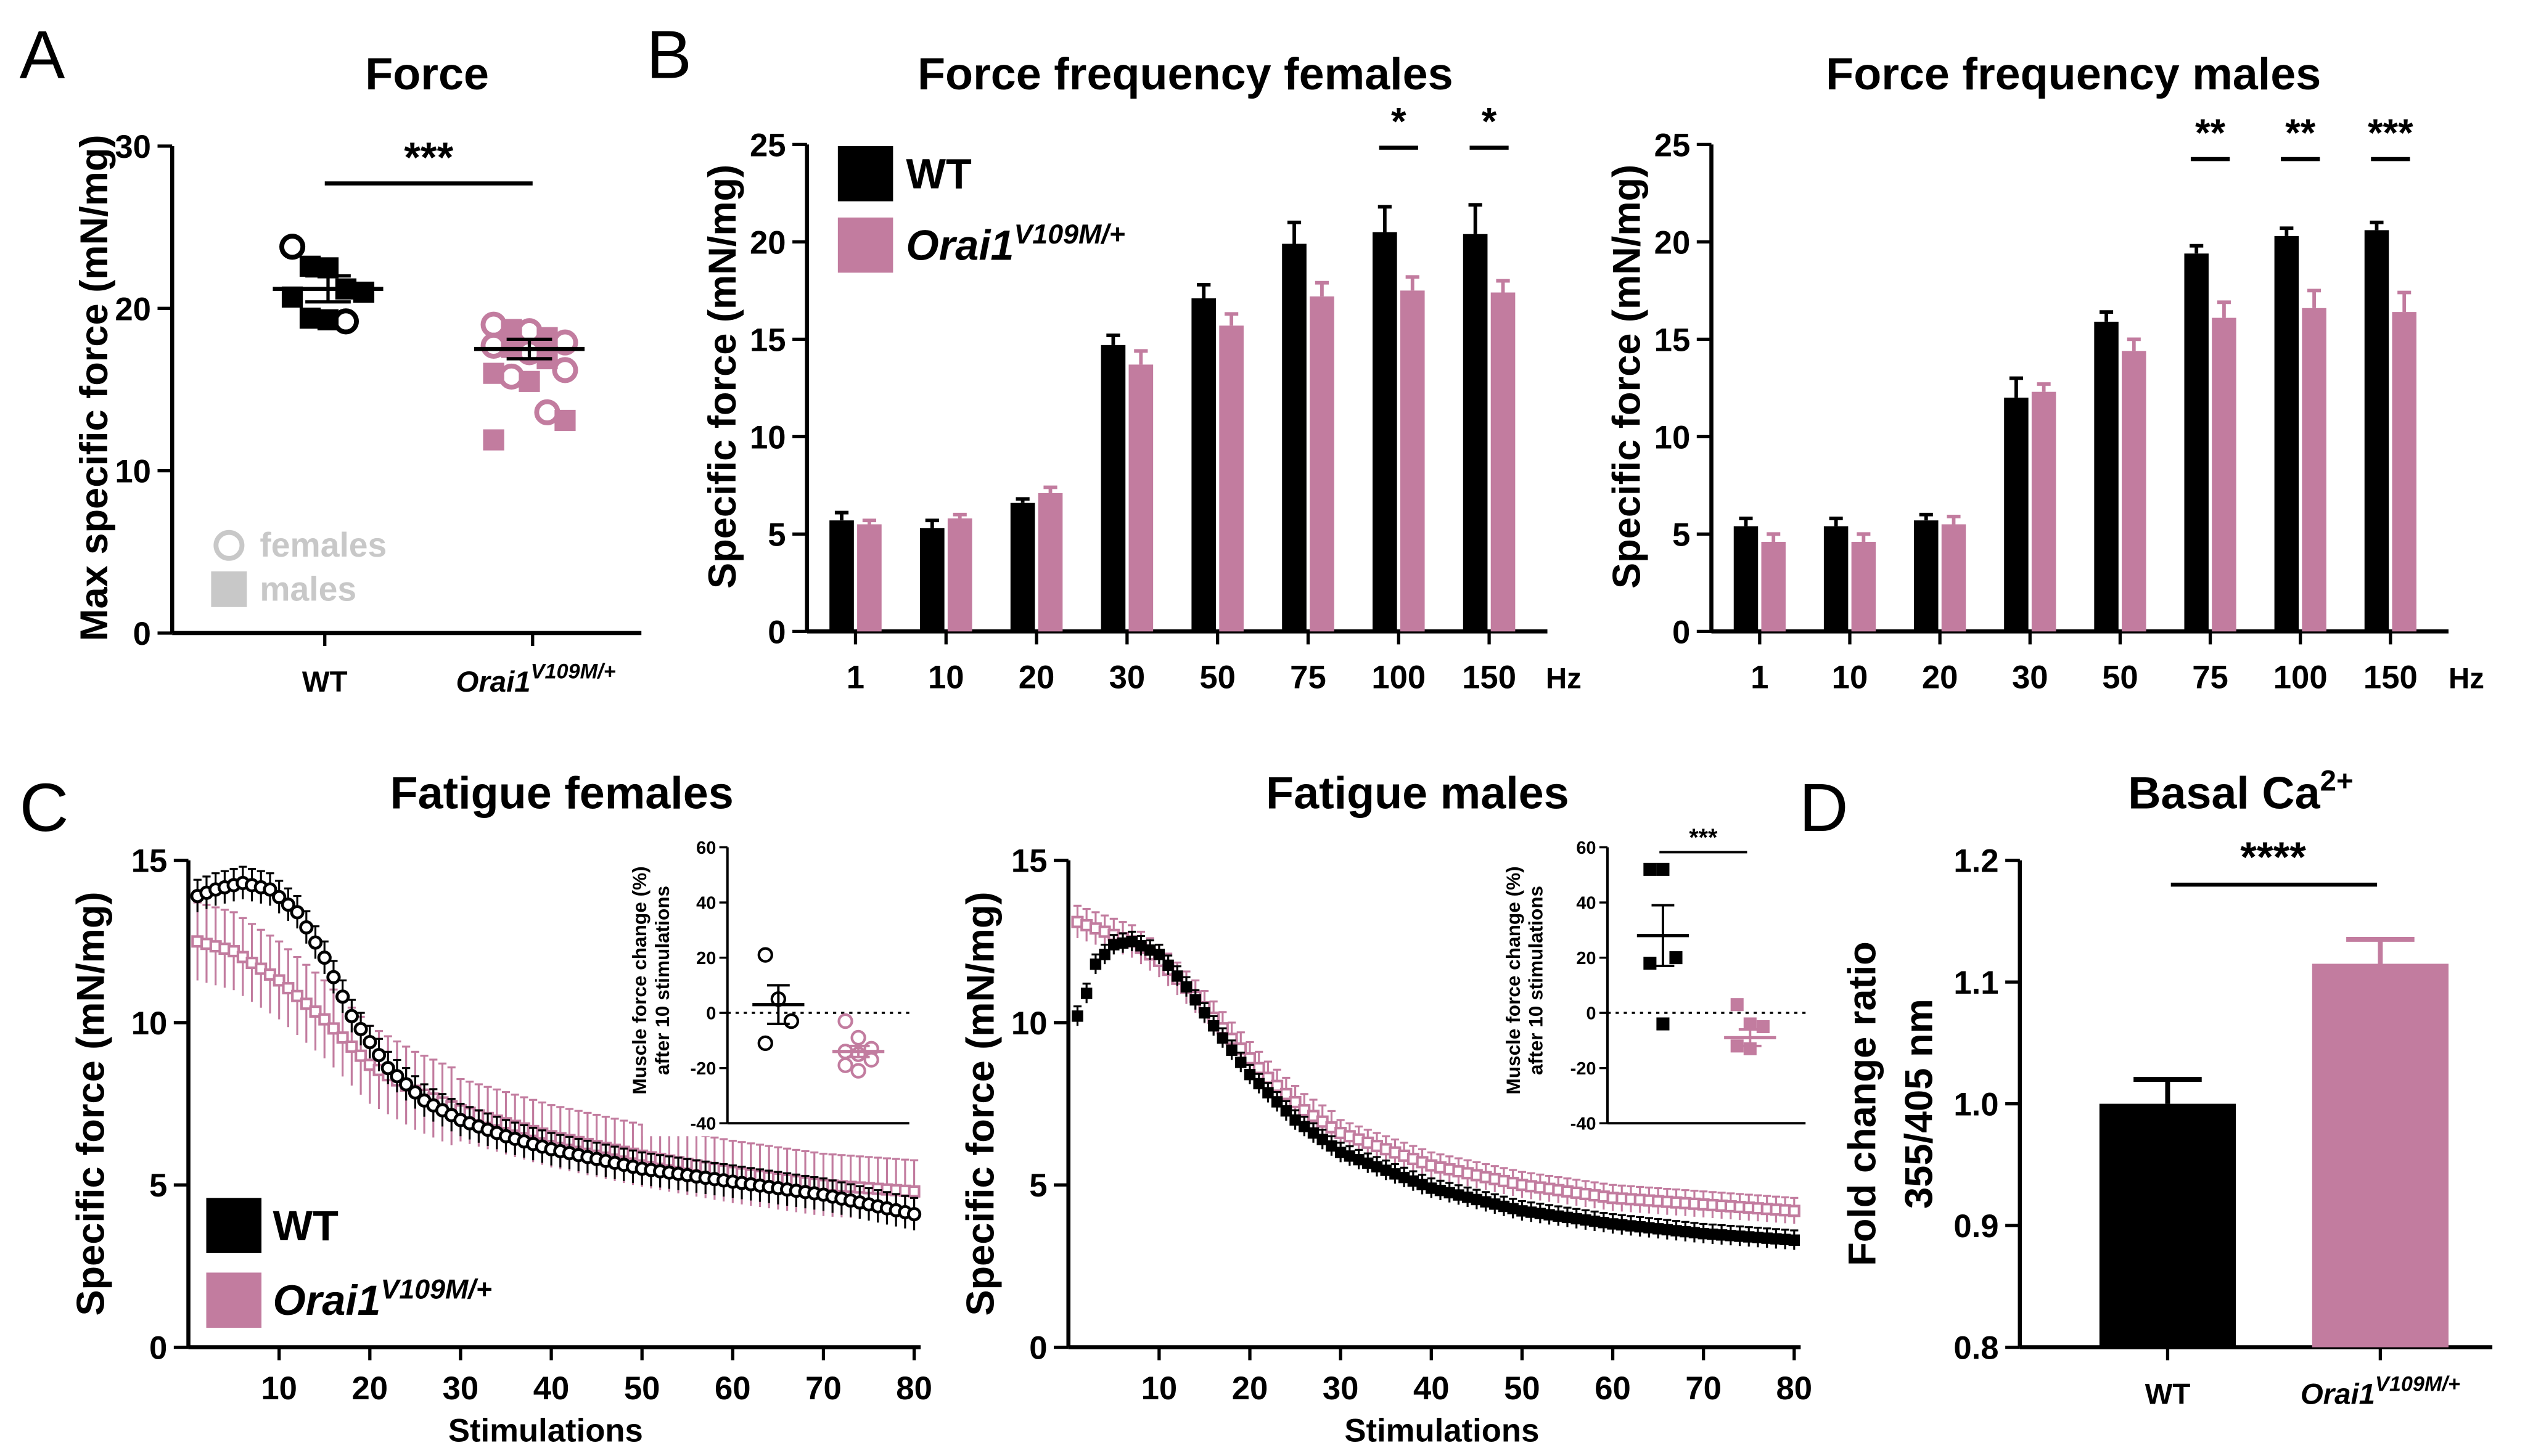  What do you see at coordinates (1591, 1014) in the screenshot?
I see `panel-c-males-inset-ytick-label-2: 0` at bounding box center [1591, 1014].